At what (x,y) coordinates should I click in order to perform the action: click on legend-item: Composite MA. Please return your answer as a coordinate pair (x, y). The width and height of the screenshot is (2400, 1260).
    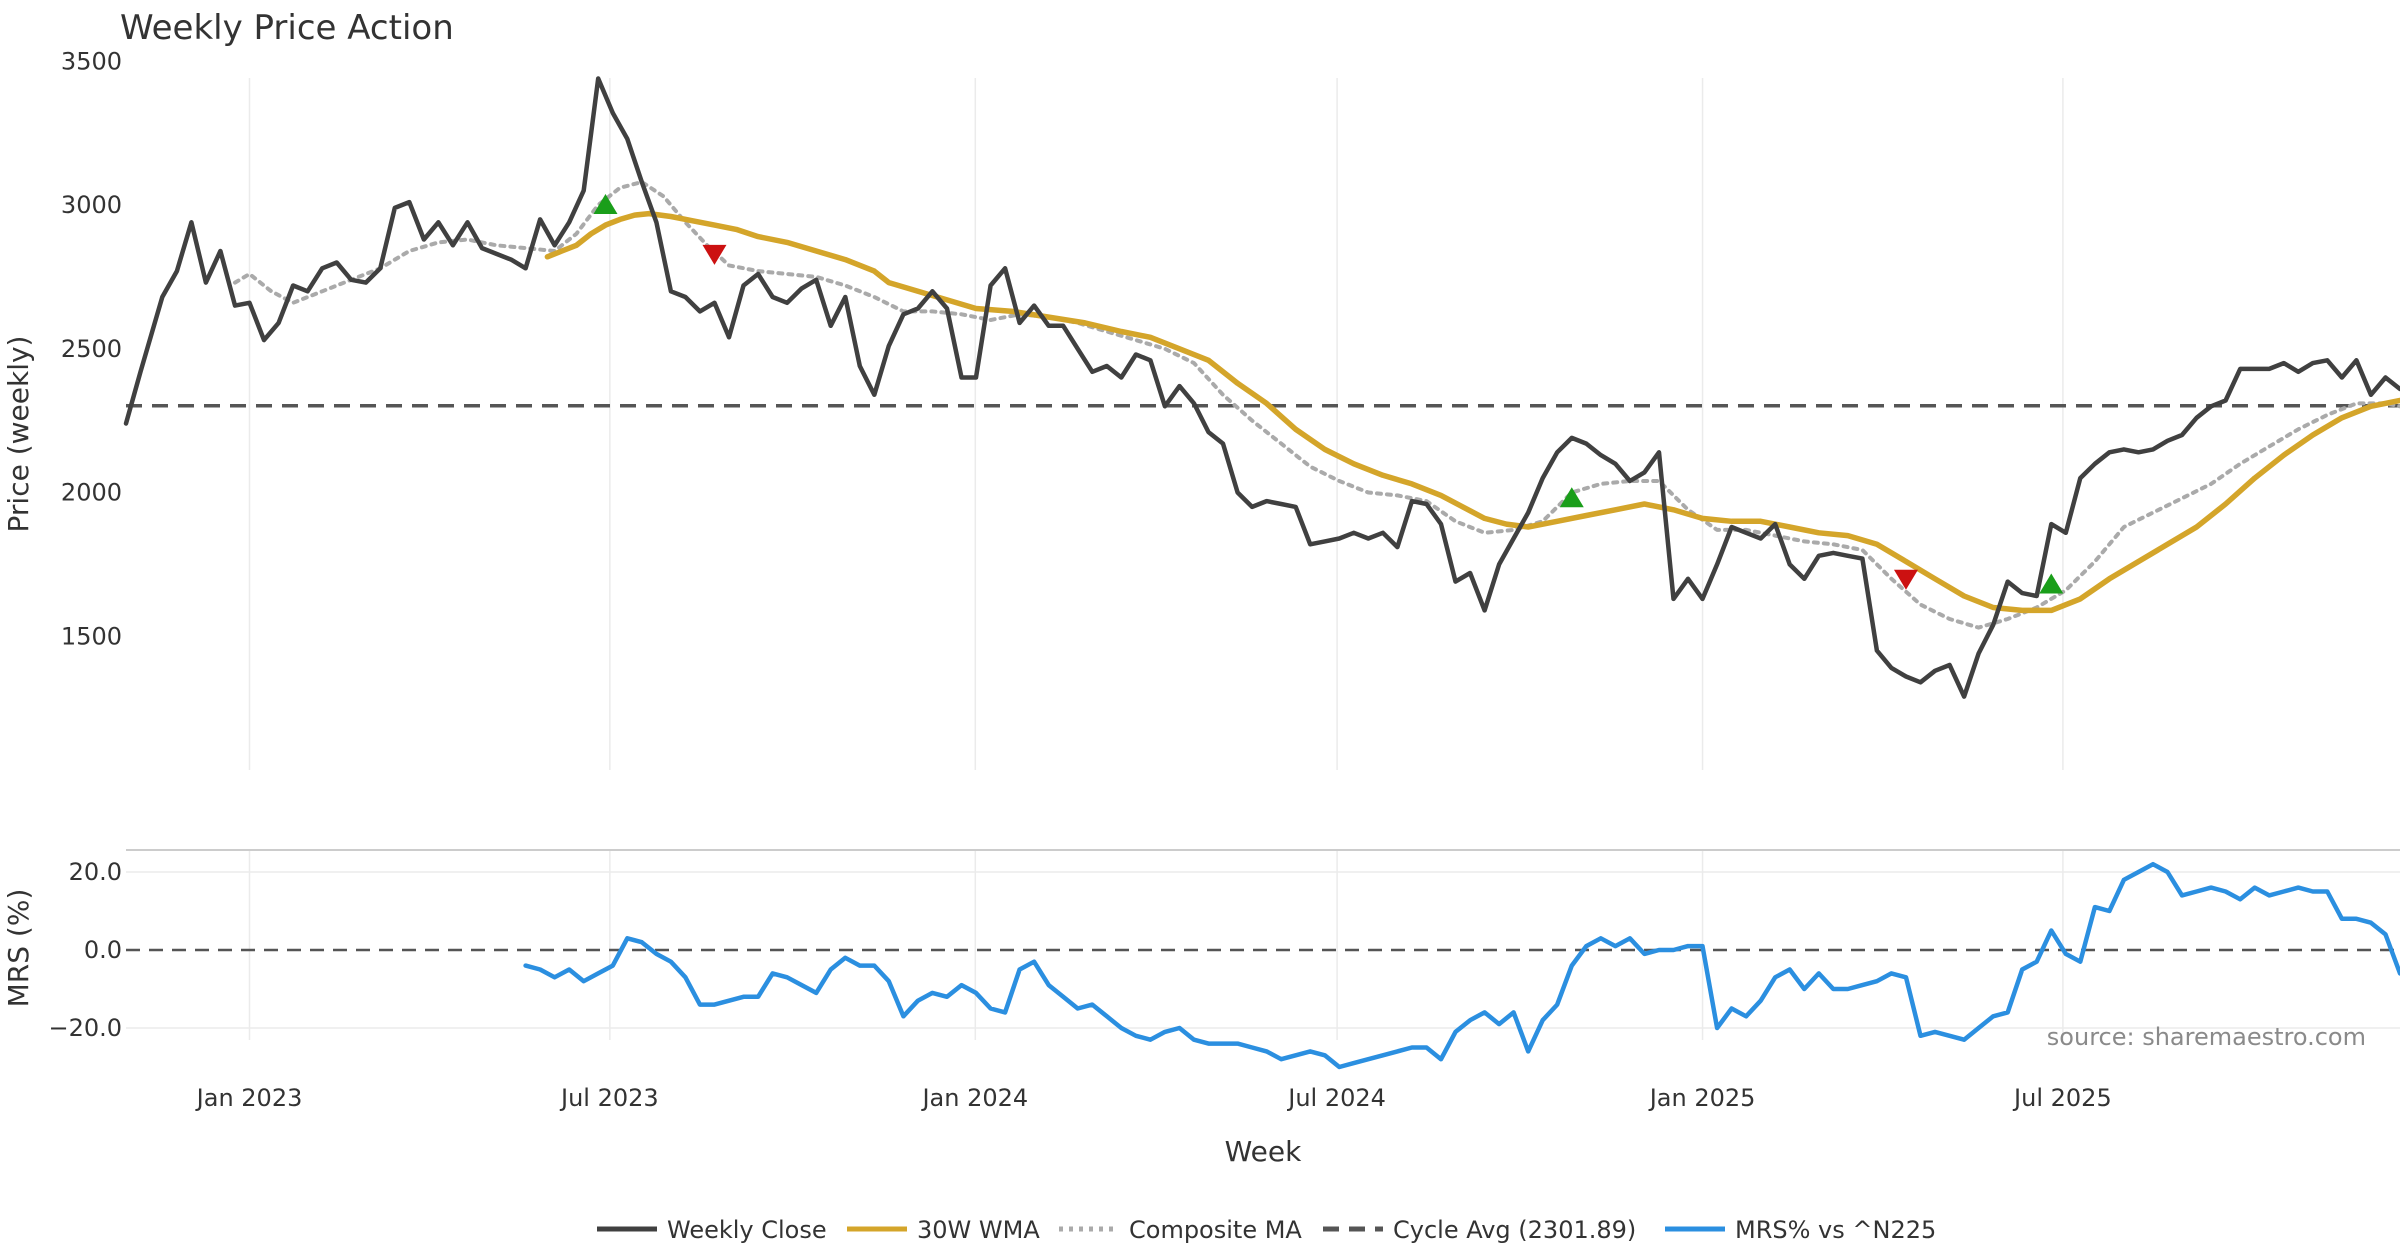
    Looking at the image, I should click on (1180, 1230).